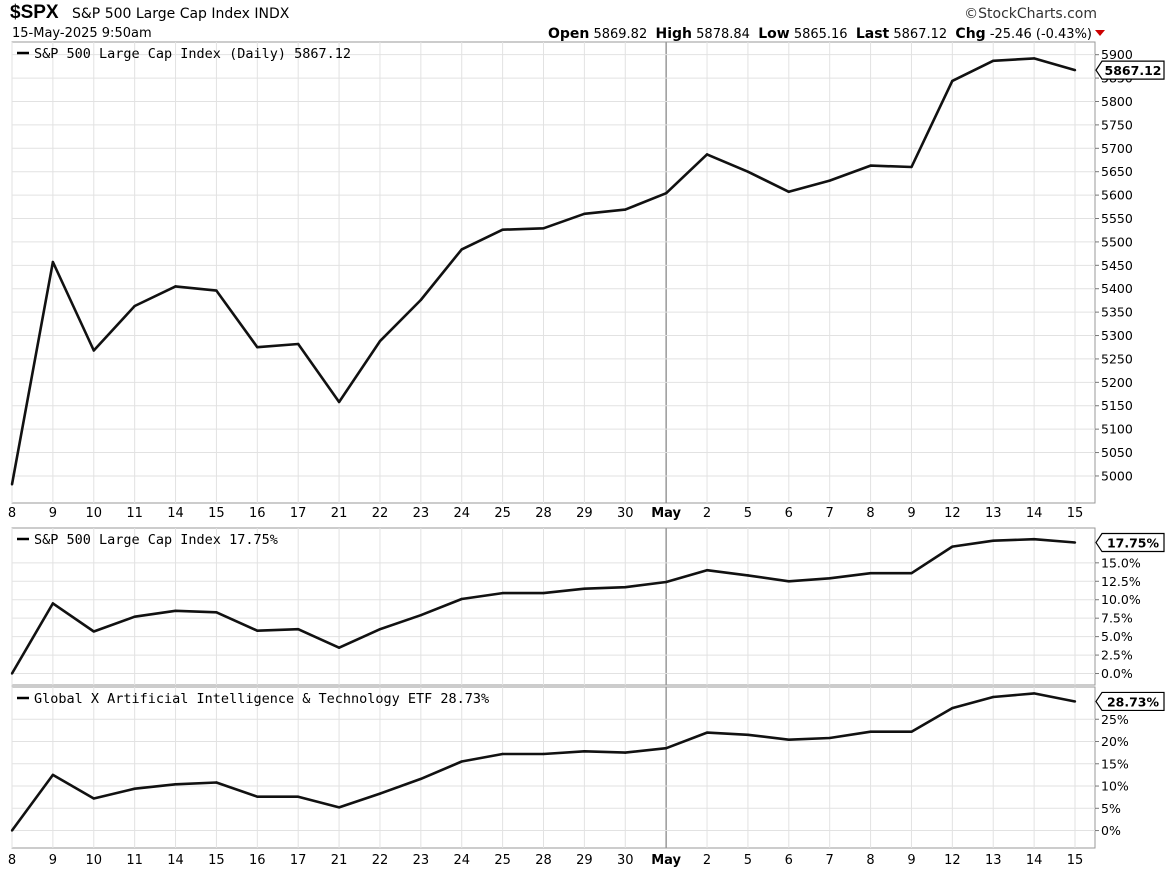 The image size is (1167, 878). Describe the element at coordinates (620, 34) in the screenshot. I see `open-value: 5869.82` at that location.